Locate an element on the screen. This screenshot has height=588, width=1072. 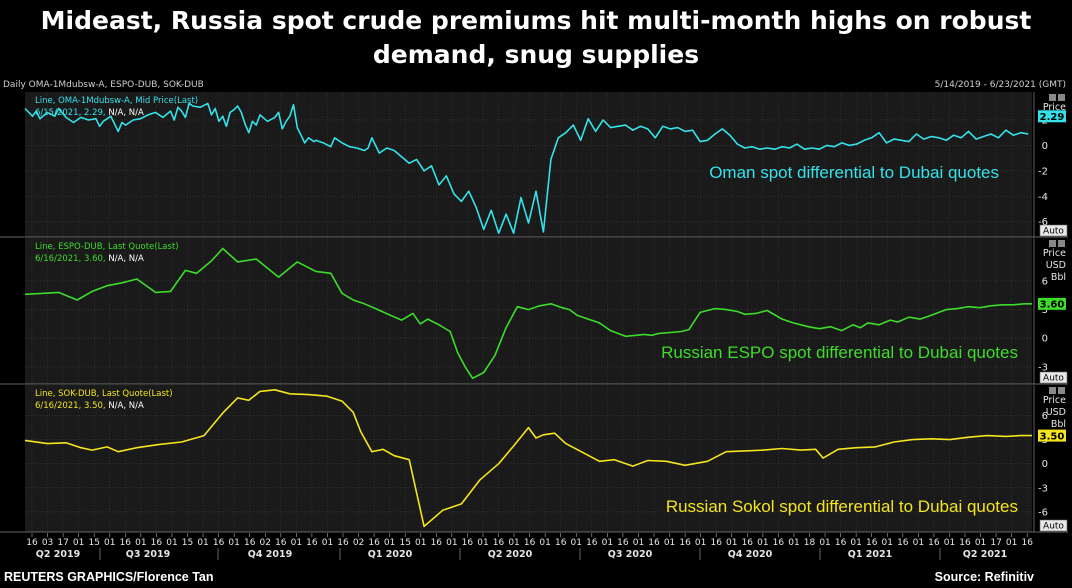
x-tick-label: 18 is located at coordinates (810, 543).